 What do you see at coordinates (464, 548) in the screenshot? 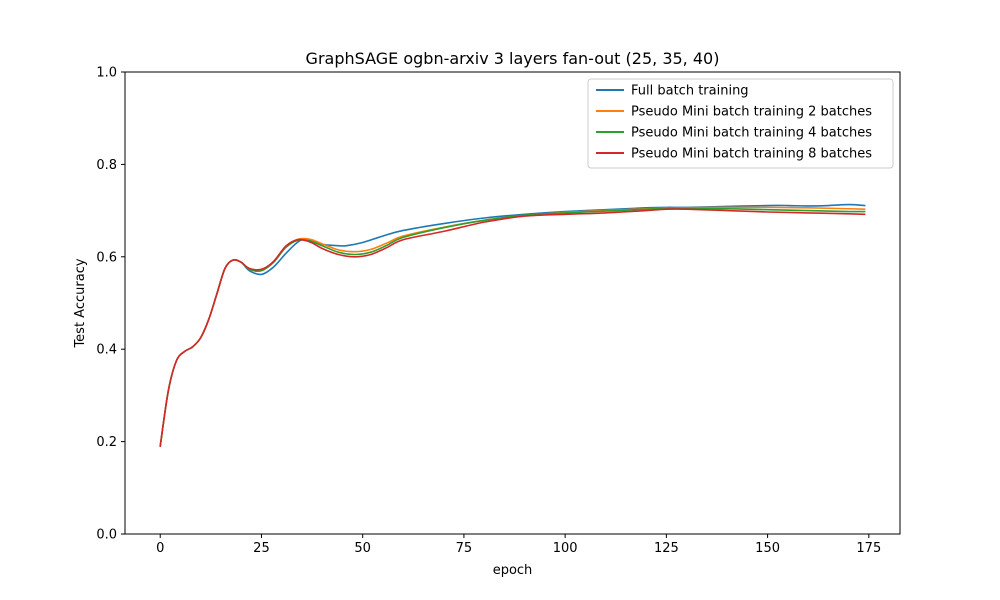
I see `x-tick-label: 75` at bounding box center [464, 548].